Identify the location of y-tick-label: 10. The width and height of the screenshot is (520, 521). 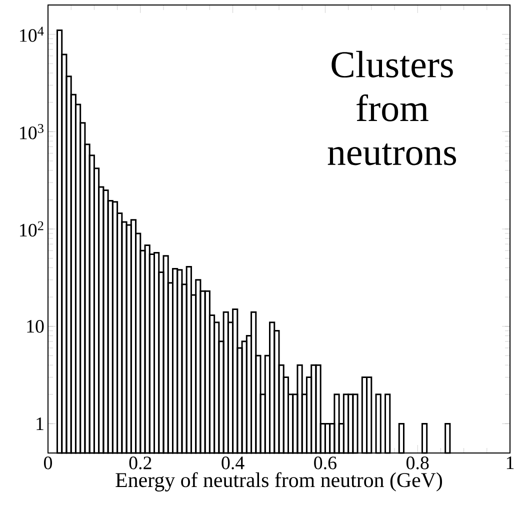
(35, 326).